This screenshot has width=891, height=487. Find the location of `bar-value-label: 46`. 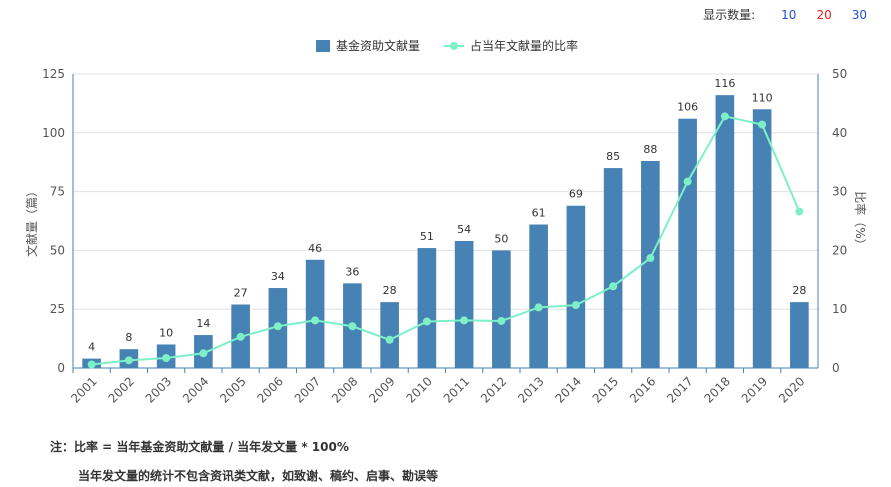

bar-value-label: 46 is located at coordinates (315, 248).